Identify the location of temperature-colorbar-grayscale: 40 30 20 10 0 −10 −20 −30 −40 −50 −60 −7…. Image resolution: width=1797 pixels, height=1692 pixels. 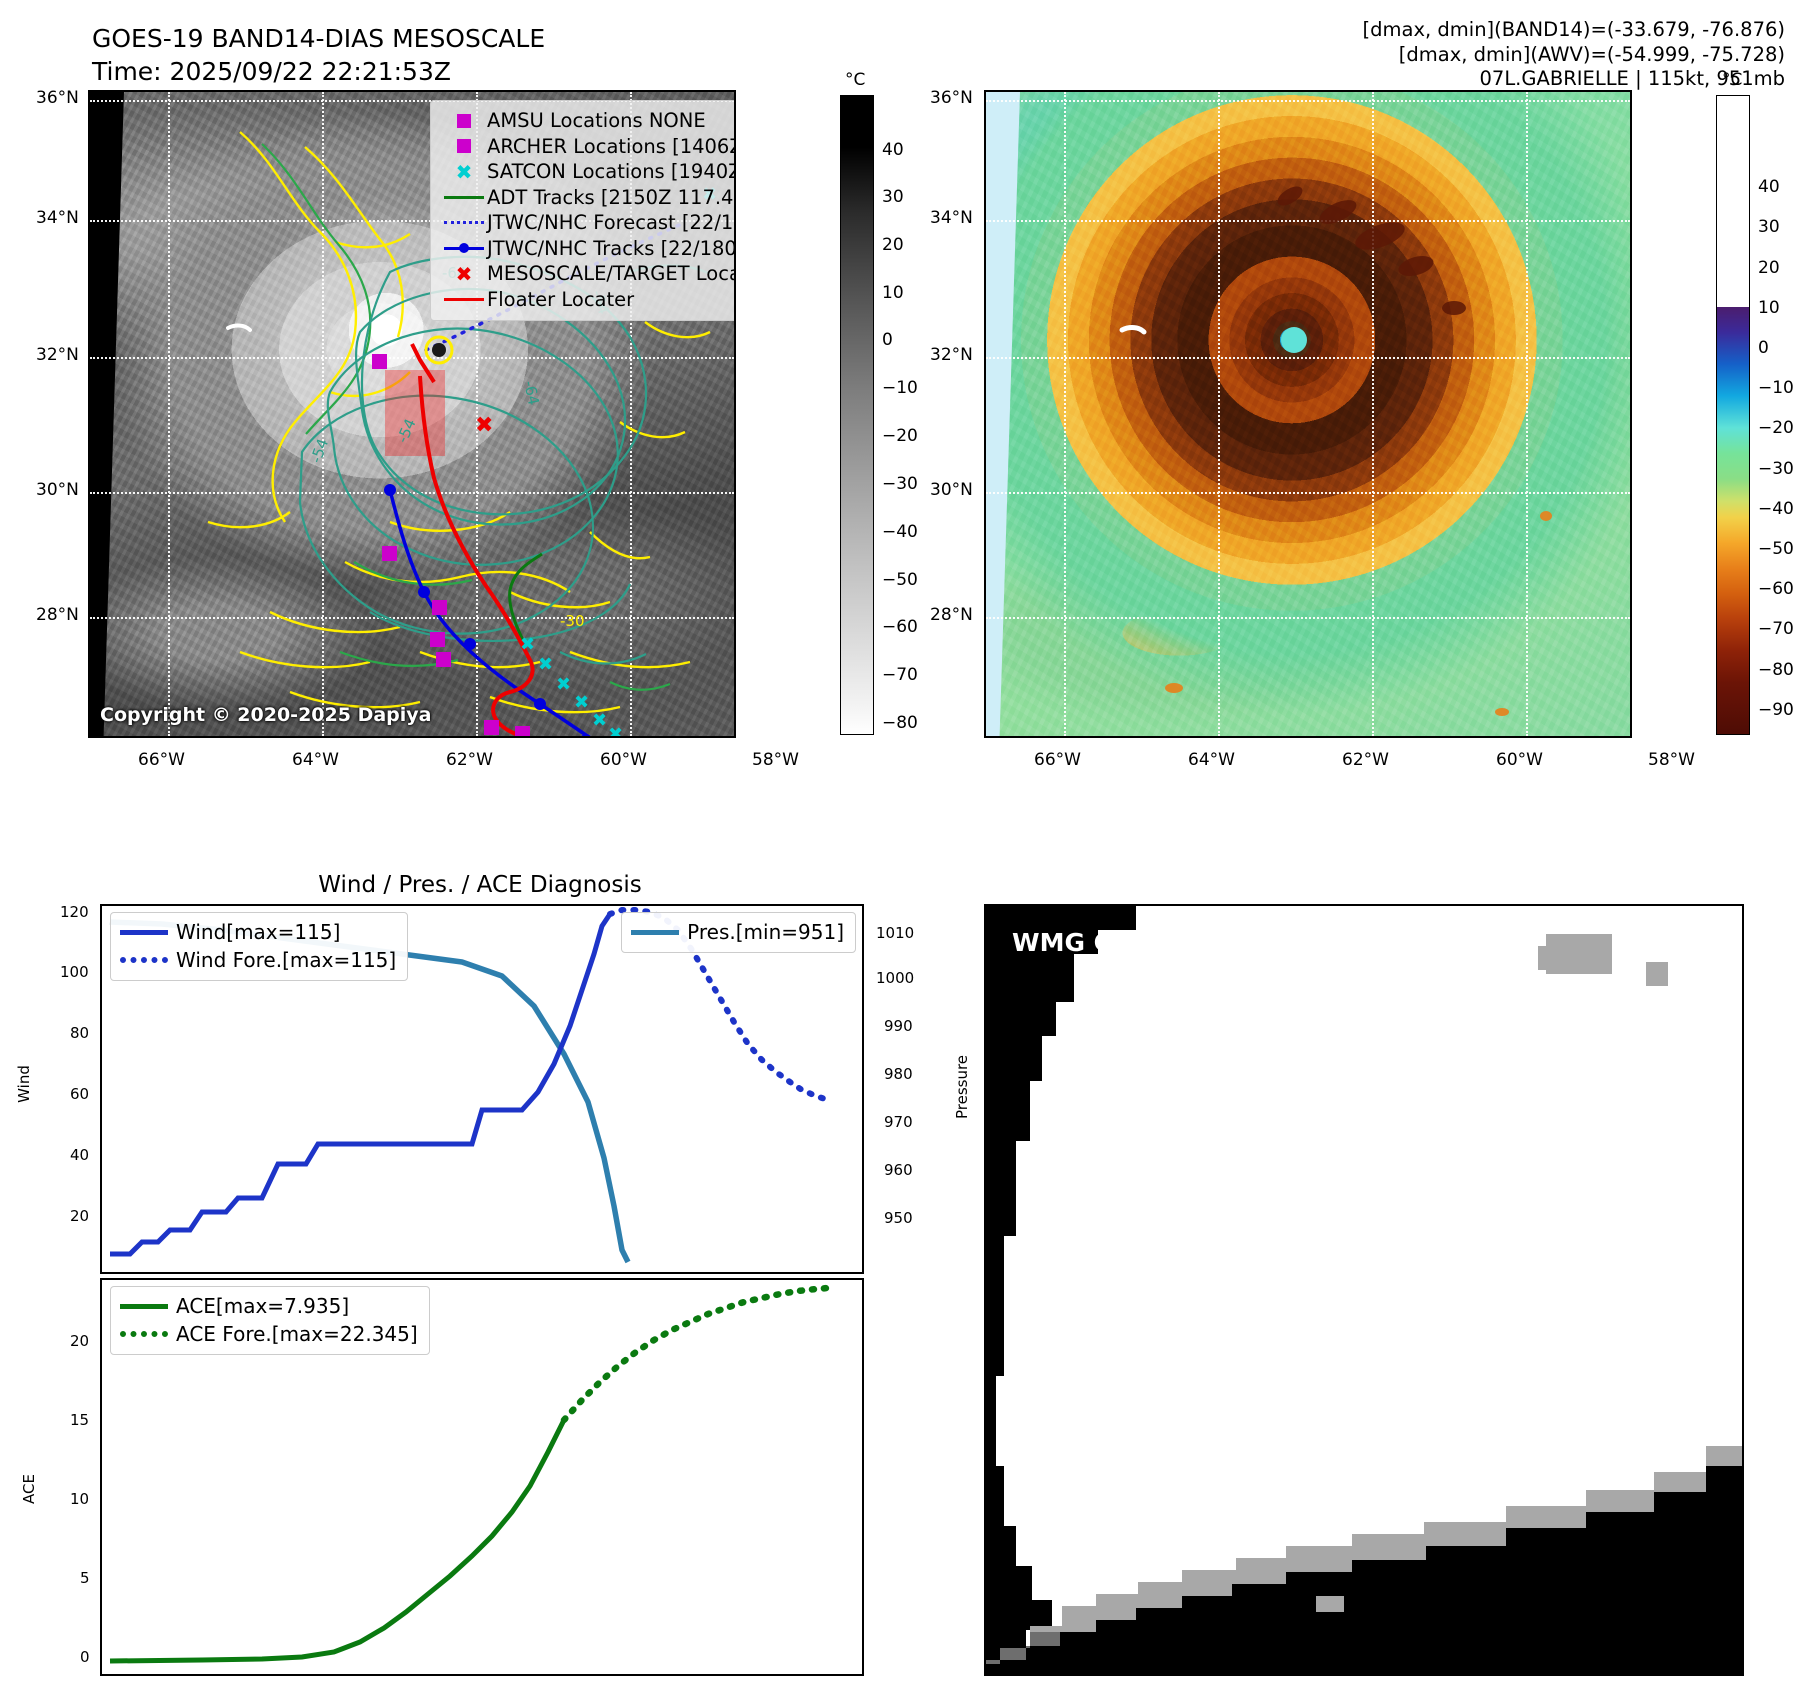
(879, 415).